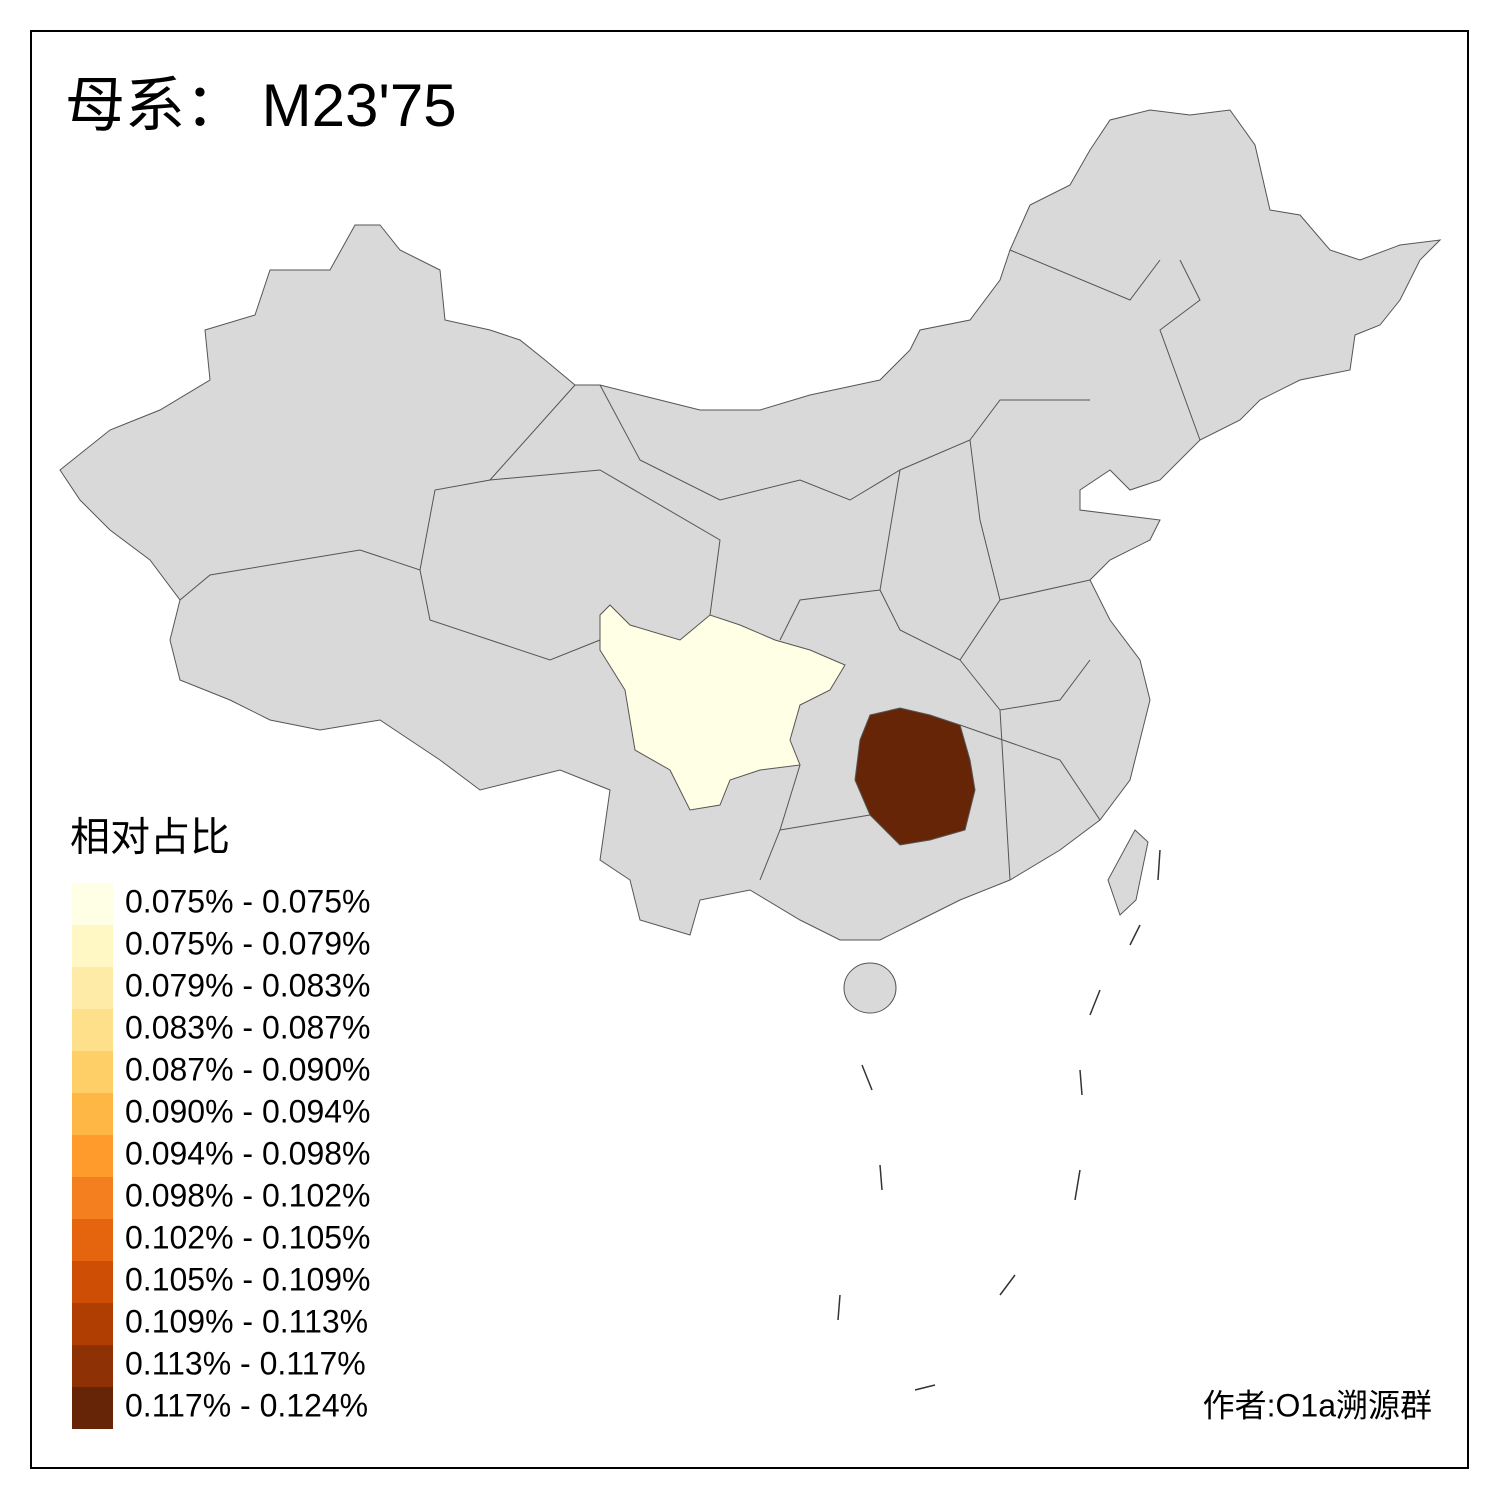 Image resolution: width=1500 pixels, height=1500 pixels. What do you see at coordinates (248, 901) in the screenshot?
I see `legend-label: 0.075% - 0.075%` at bounding box center [248, 901].